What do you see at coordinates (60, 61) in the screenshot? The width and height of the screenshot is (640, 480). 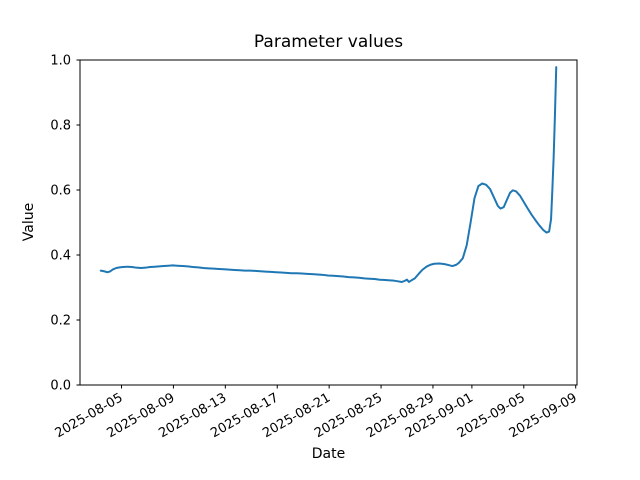 I see `y-tick-label: 1.0` at bounding box center [60, 61].